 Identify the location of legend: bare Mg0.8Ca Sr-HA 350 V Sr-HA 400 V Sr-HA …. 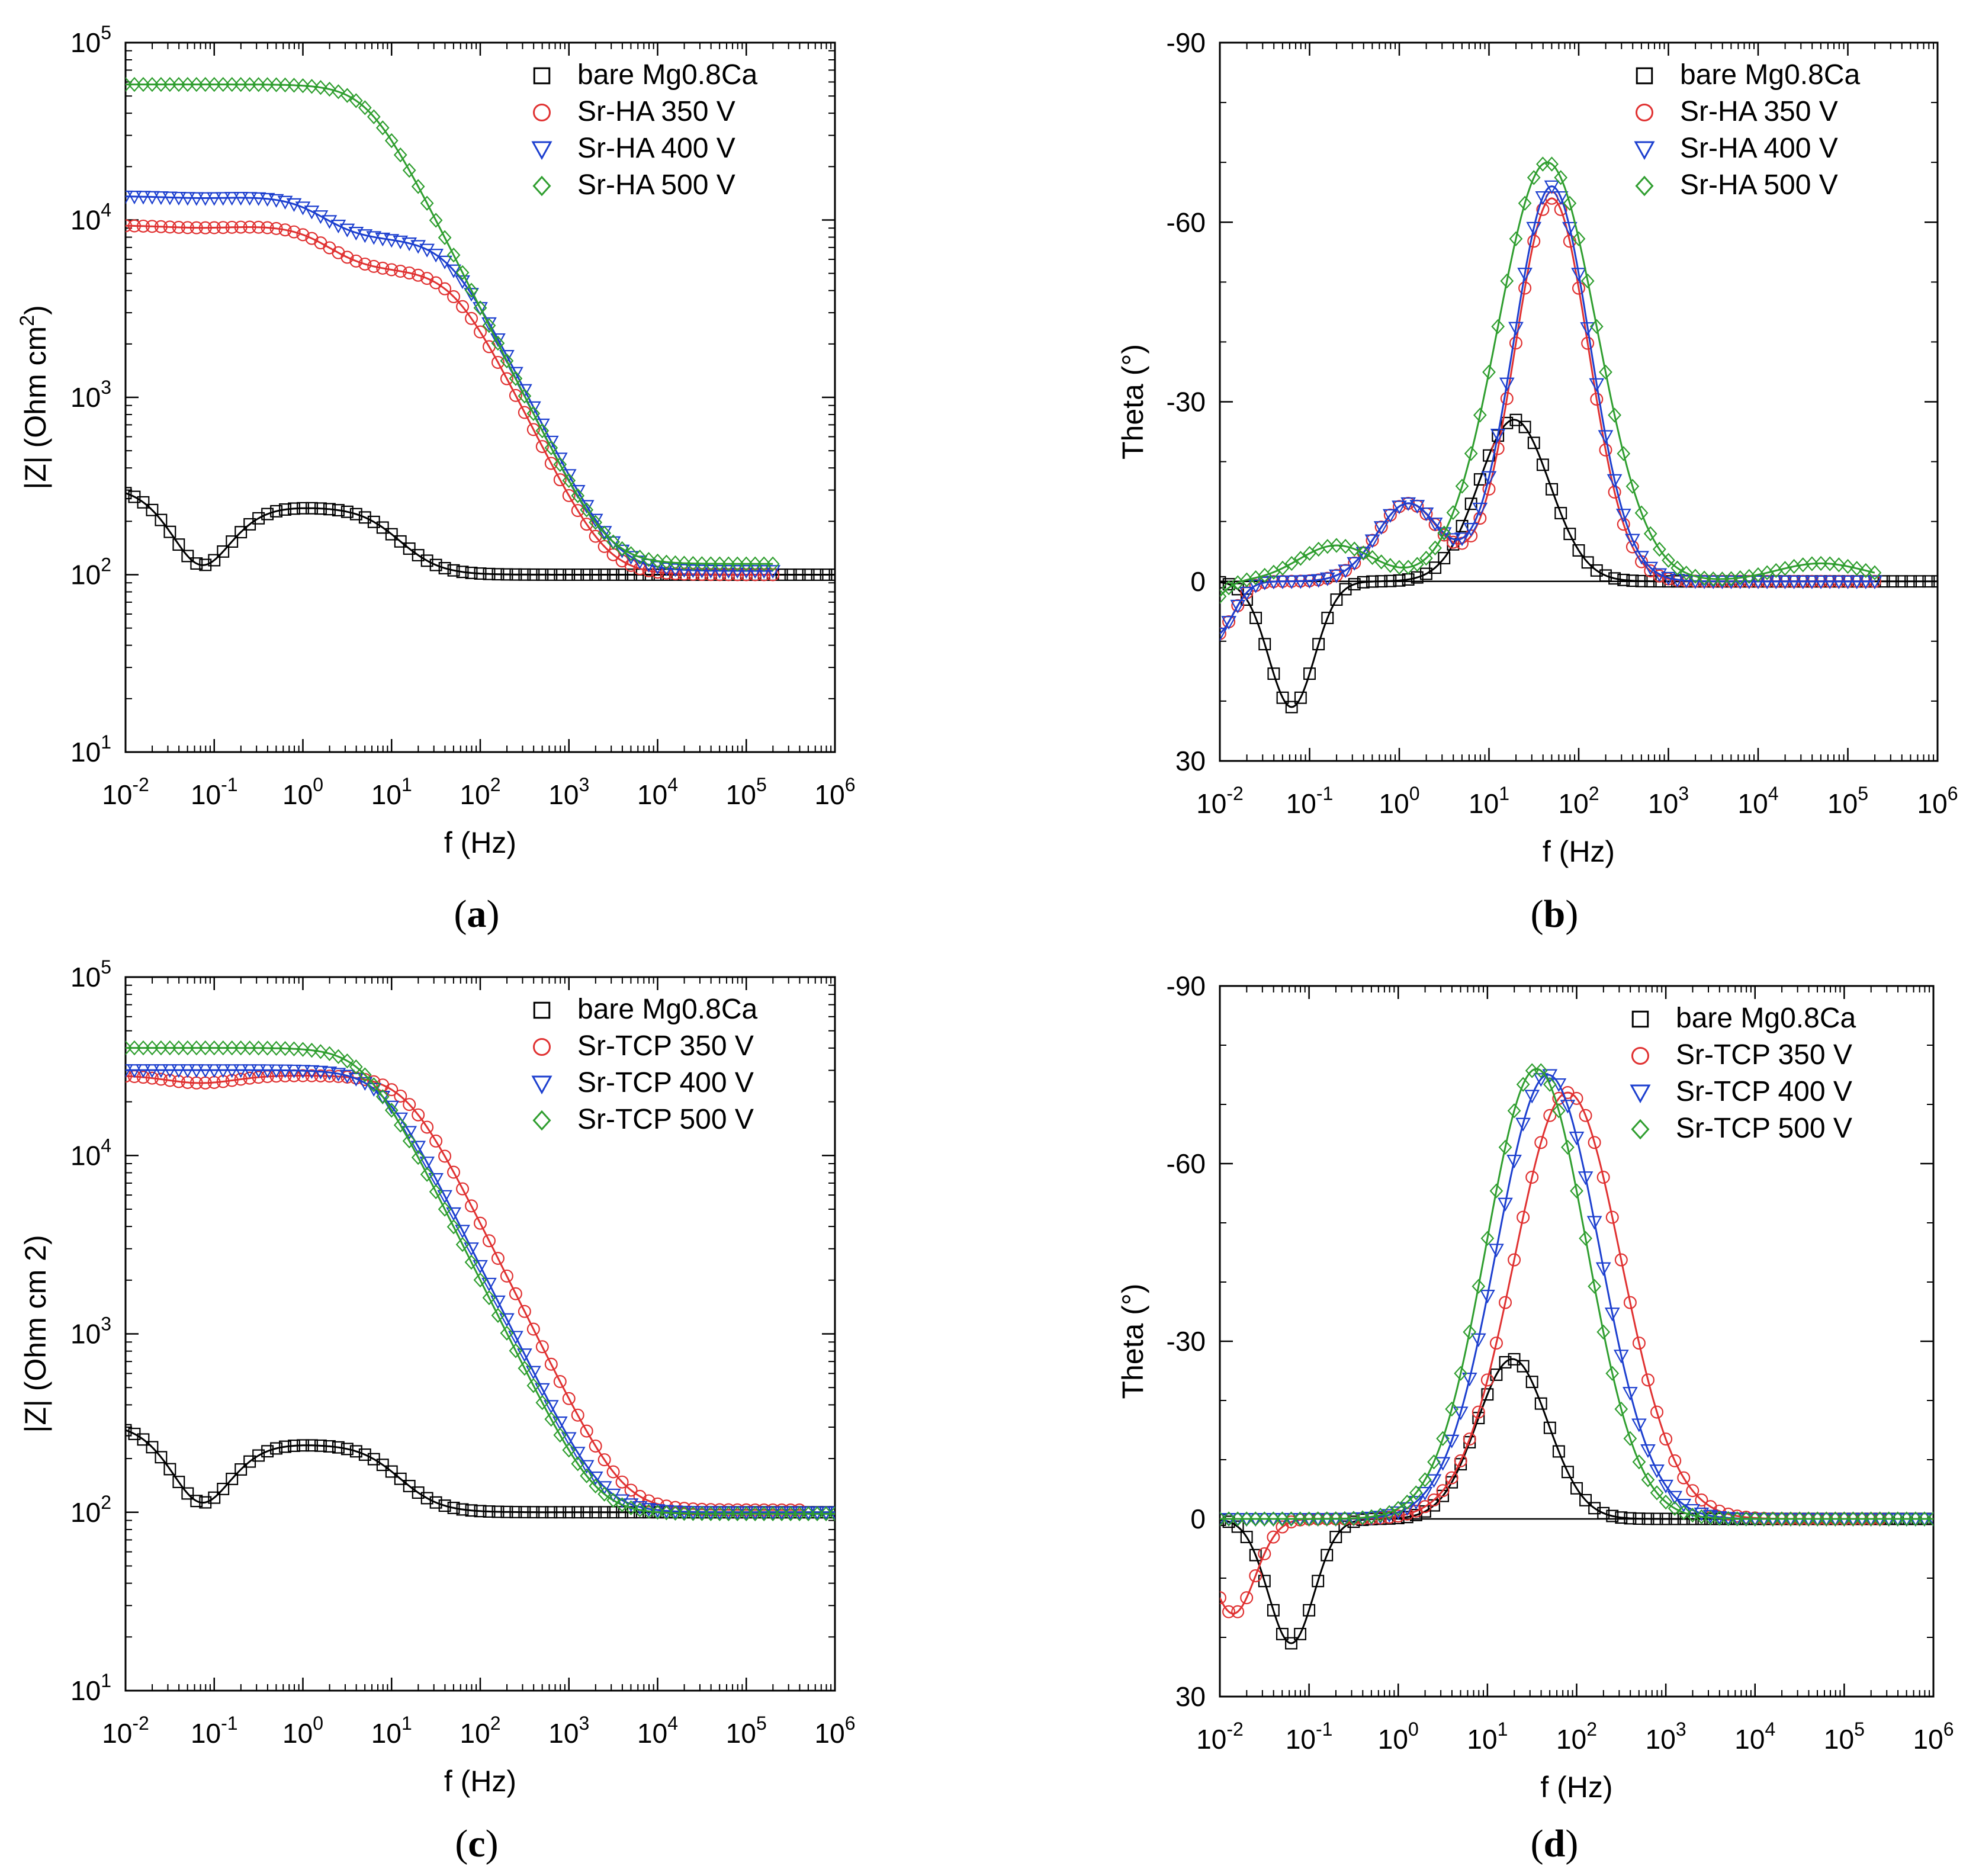
(1747, 130).